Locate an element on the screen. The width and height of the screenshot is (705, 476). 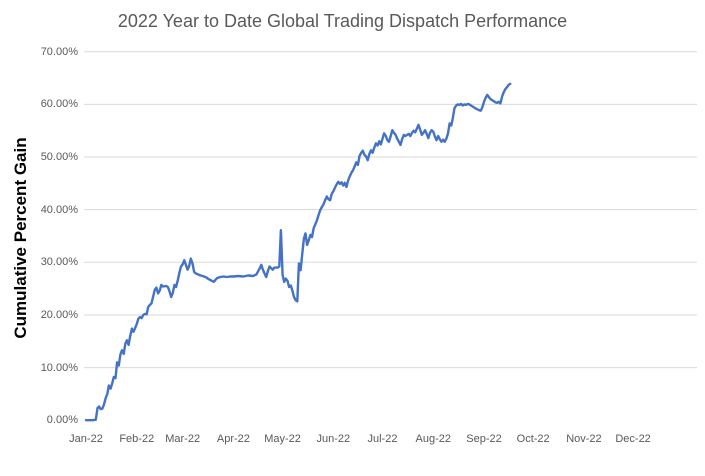
y-tick-label: 30.00% is located at coordinates (59, 262).